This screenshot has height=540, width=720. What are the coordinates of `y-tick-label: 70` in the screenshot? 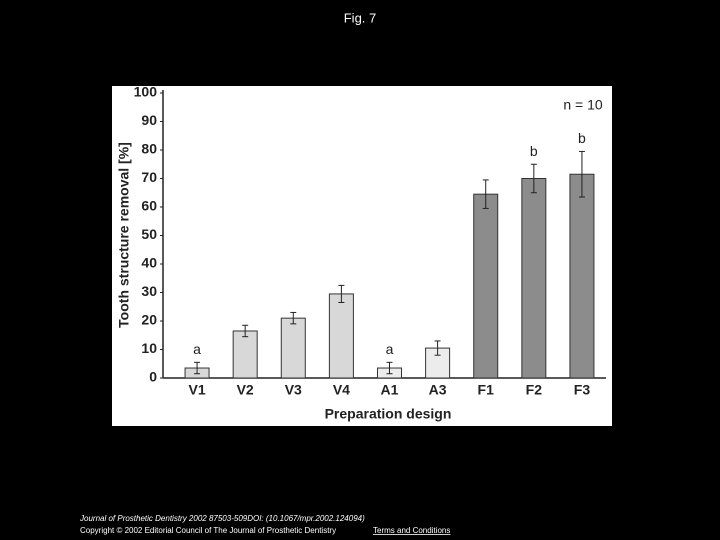 It's located at (149, 177).